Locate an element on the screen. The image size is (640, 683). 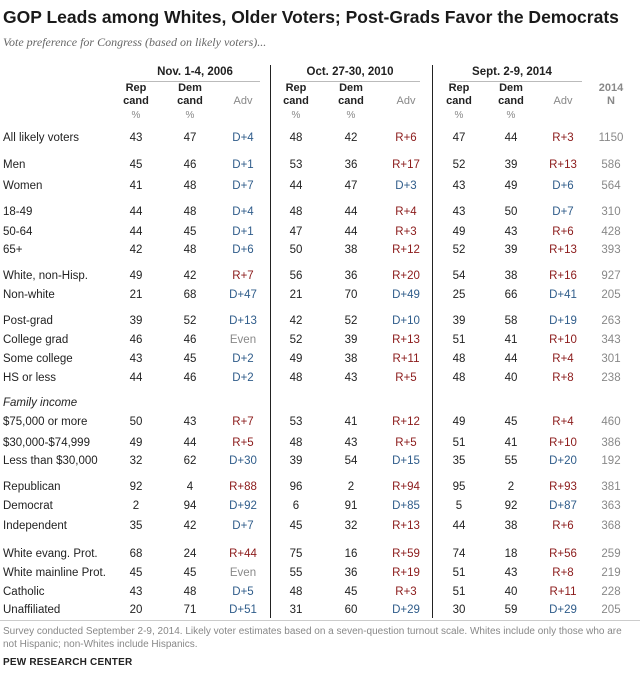
rep-cand-value: 52 is located at coordinates (296, 340).